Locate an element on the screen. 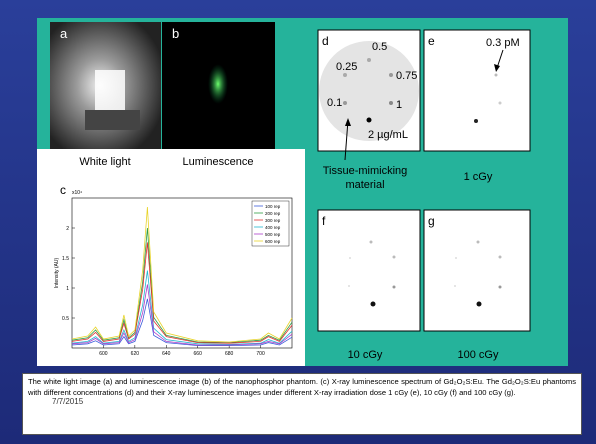  concentration-label: 0.1 is located at coordinates (334, 103).